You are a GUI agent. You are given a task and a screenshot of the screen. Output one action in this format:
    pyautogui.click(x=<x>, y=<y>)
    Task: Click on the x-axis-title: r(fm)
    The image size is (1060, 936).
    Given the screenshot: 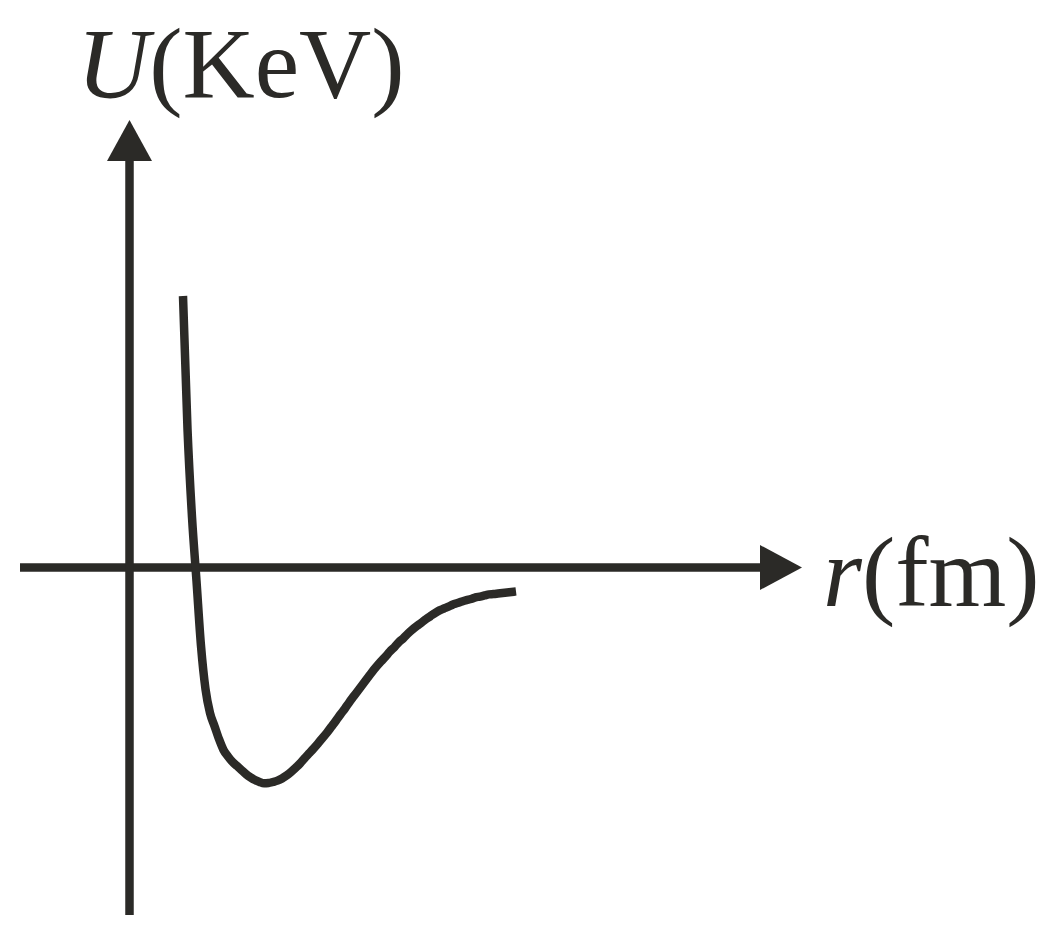 What is the action you would take?
    pyautogui.click(x=931, y=572)
    